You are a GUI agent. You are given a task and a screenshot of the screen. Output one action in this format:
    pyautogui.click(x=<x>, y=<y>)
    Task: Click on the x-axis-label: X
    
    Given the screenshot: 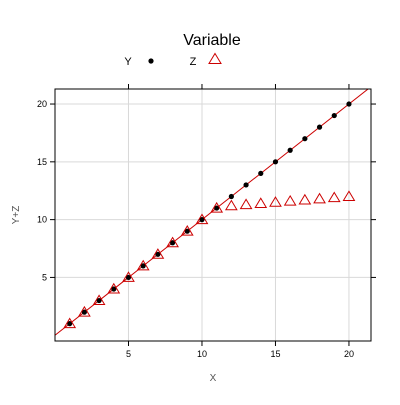 What is the action you would take?
    pyautogui.click(x=213, y=378)
    